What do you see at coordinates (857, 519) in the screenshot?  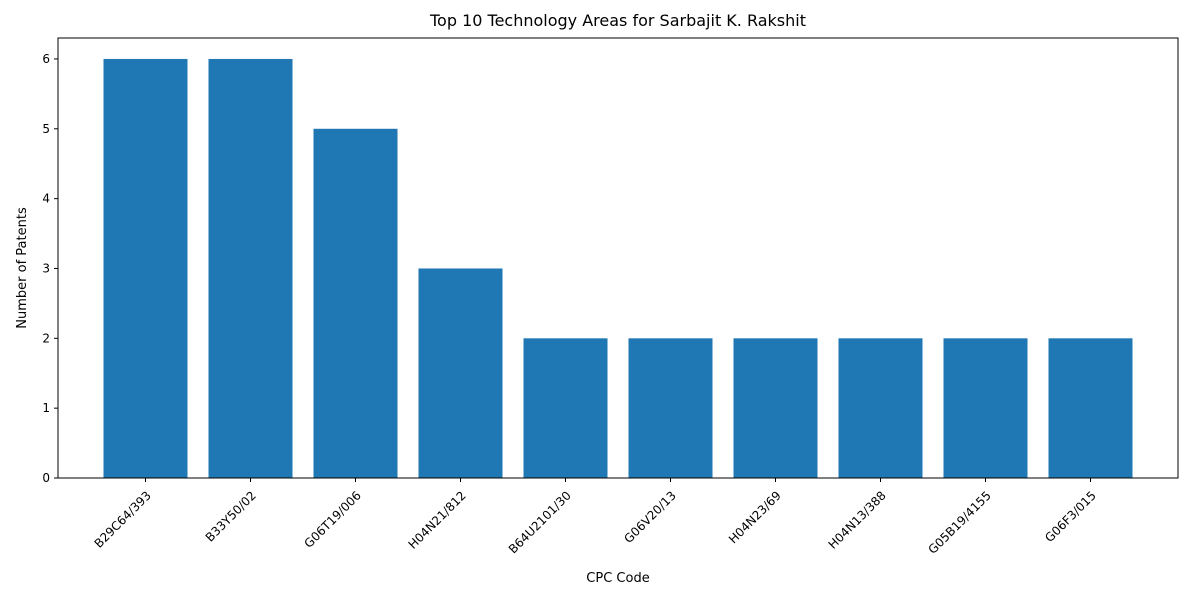 I see `x-tick-label-7: H04N13/388` at bounding box center [857, 519].